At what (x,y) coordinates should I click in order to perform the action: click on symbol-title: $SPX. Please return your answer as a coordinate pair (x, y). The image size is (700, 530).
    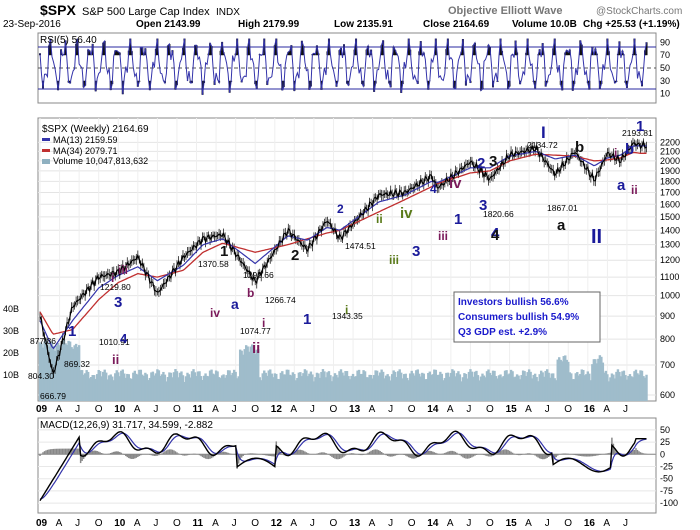
    Looking at the image, I should click on (58, 10).